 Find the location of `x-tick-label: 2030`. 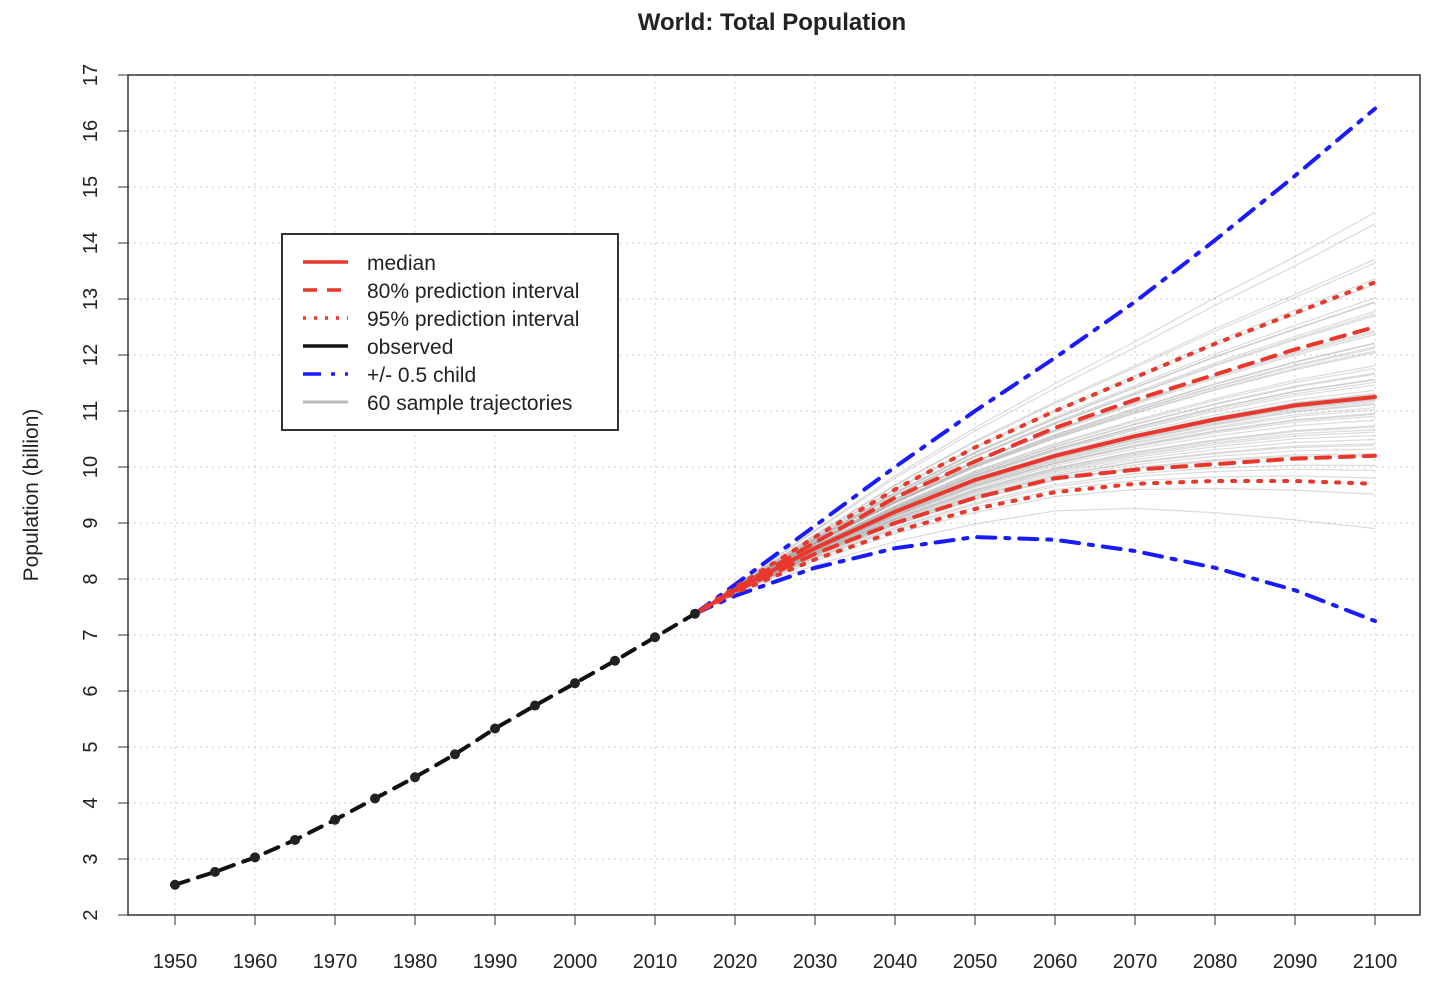

x-tick-label: 2030 is located at coordinates (815, 962).